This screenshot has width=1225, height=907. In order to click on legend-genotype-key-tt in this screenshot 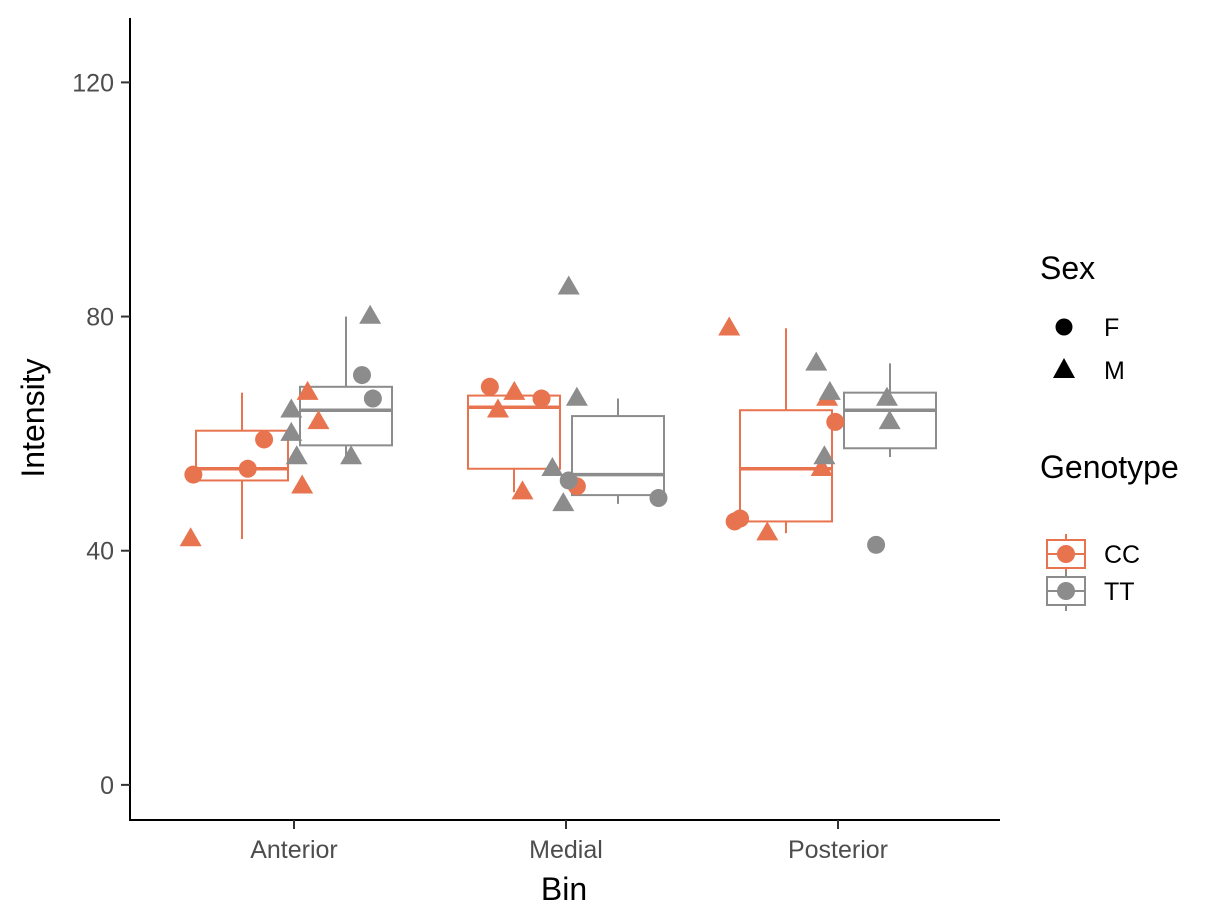, I will do `click(1066, 591)`.